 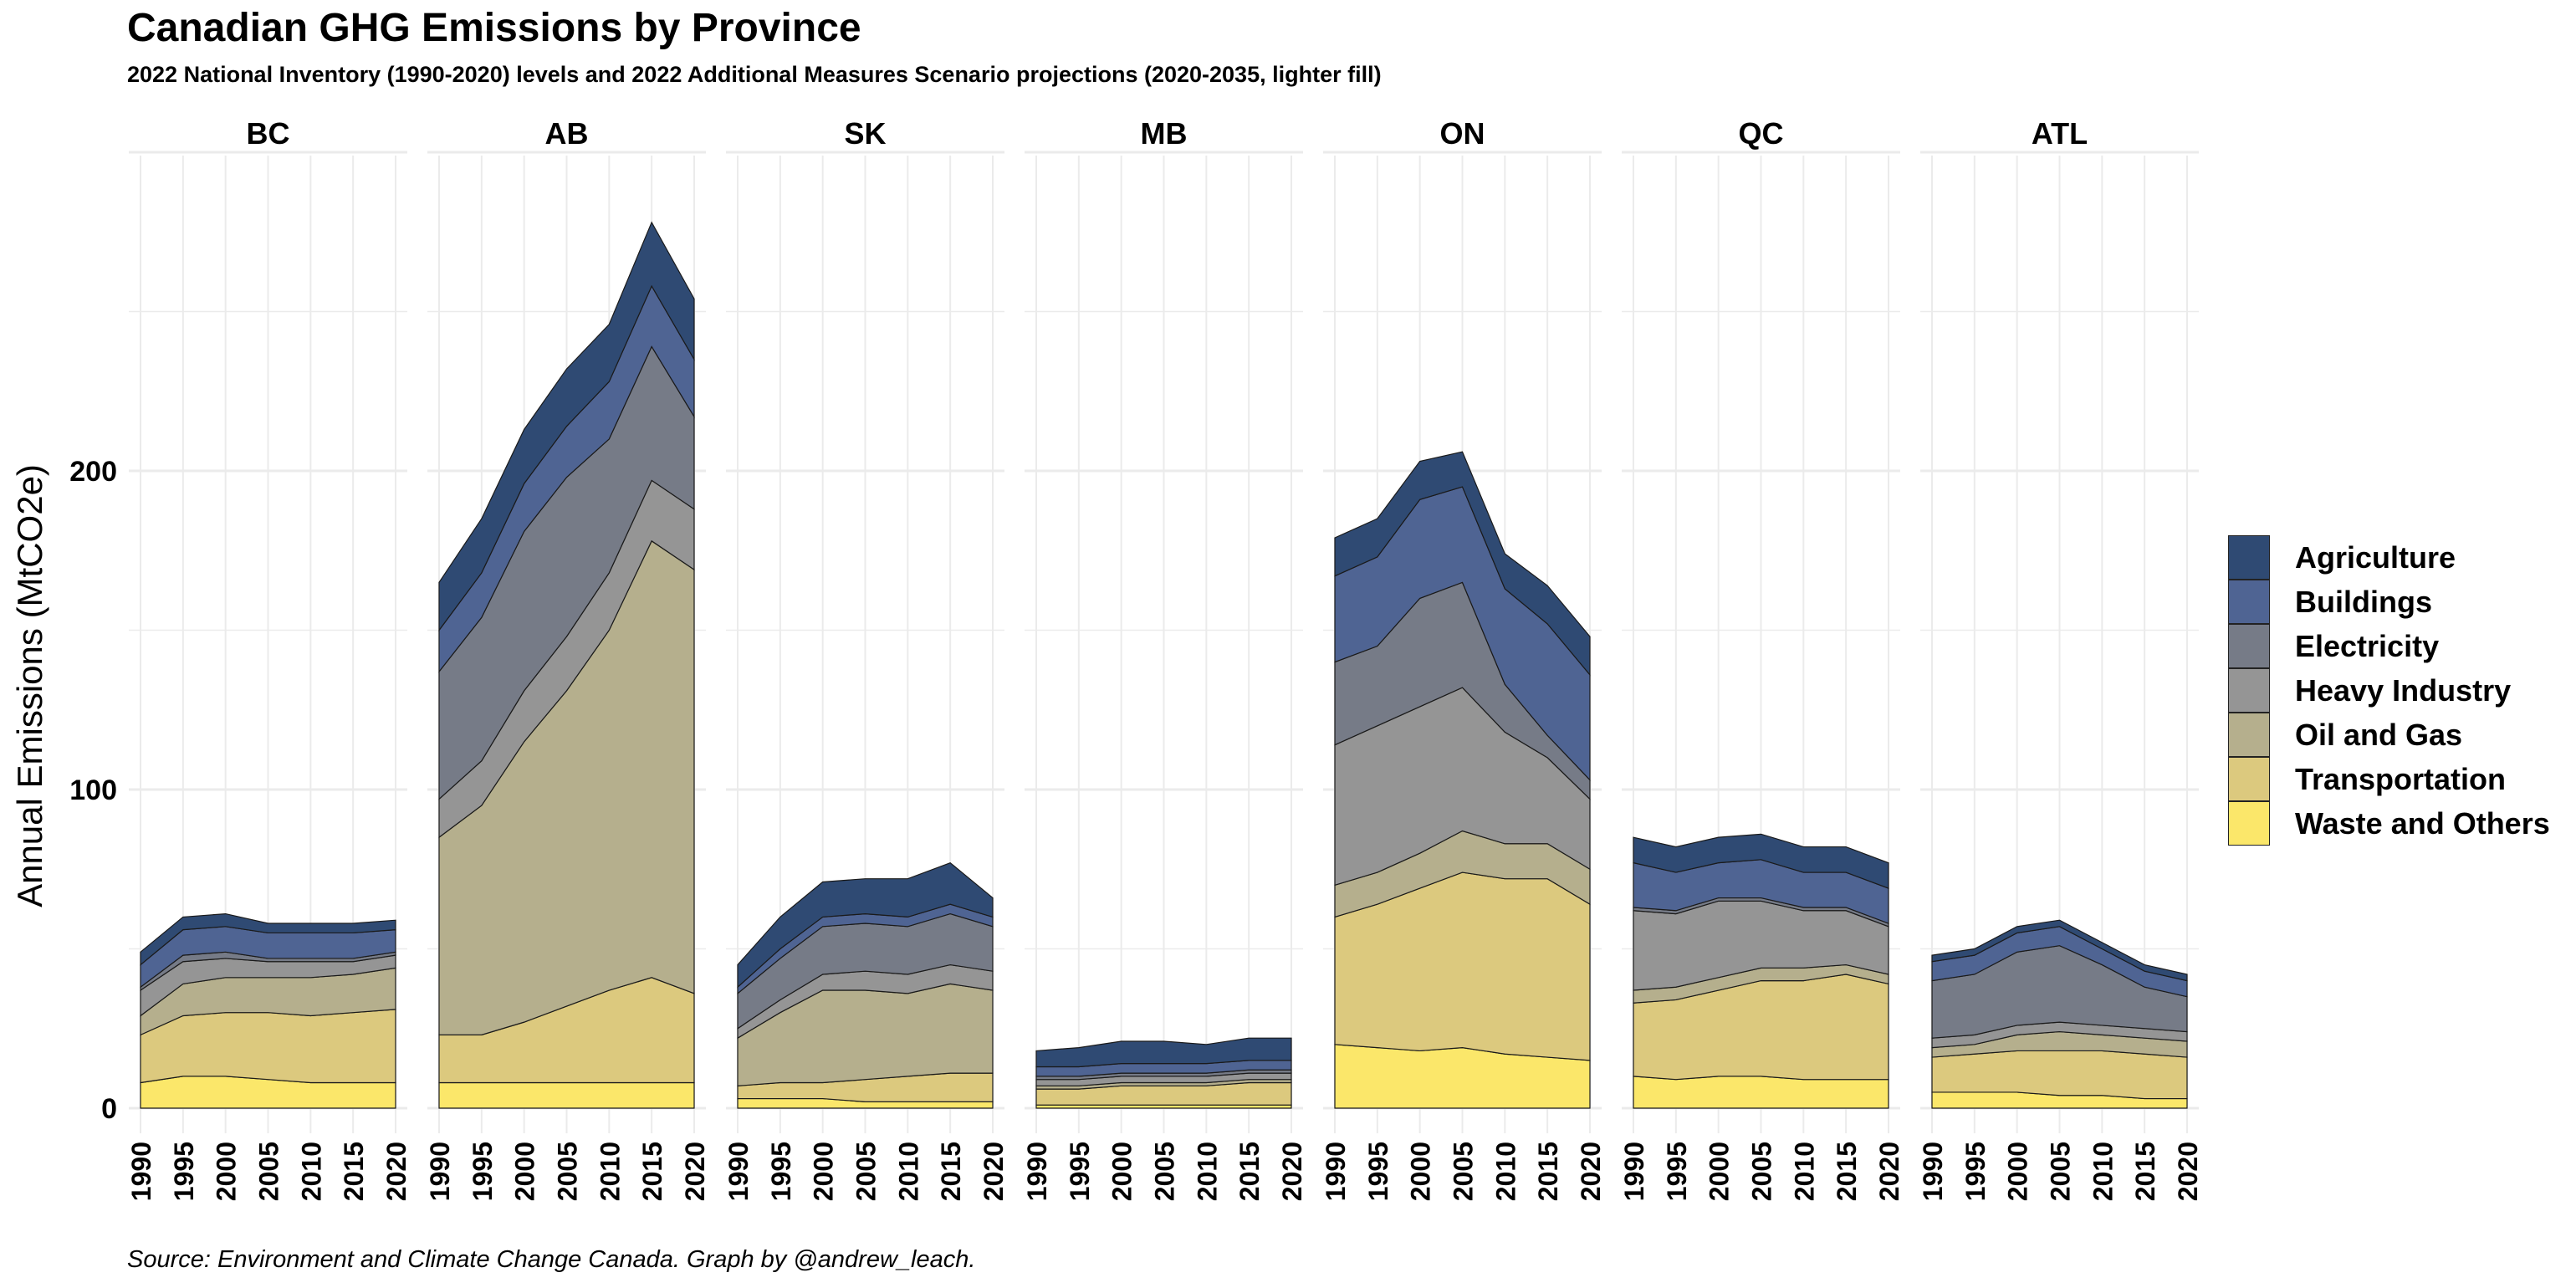 What do you see at coordinates (268, 658) in the screenshot?
I see `facet-bc: BC 1990 1995 2000 2005 2010 2015 2020` at bounding box center [268, 658].